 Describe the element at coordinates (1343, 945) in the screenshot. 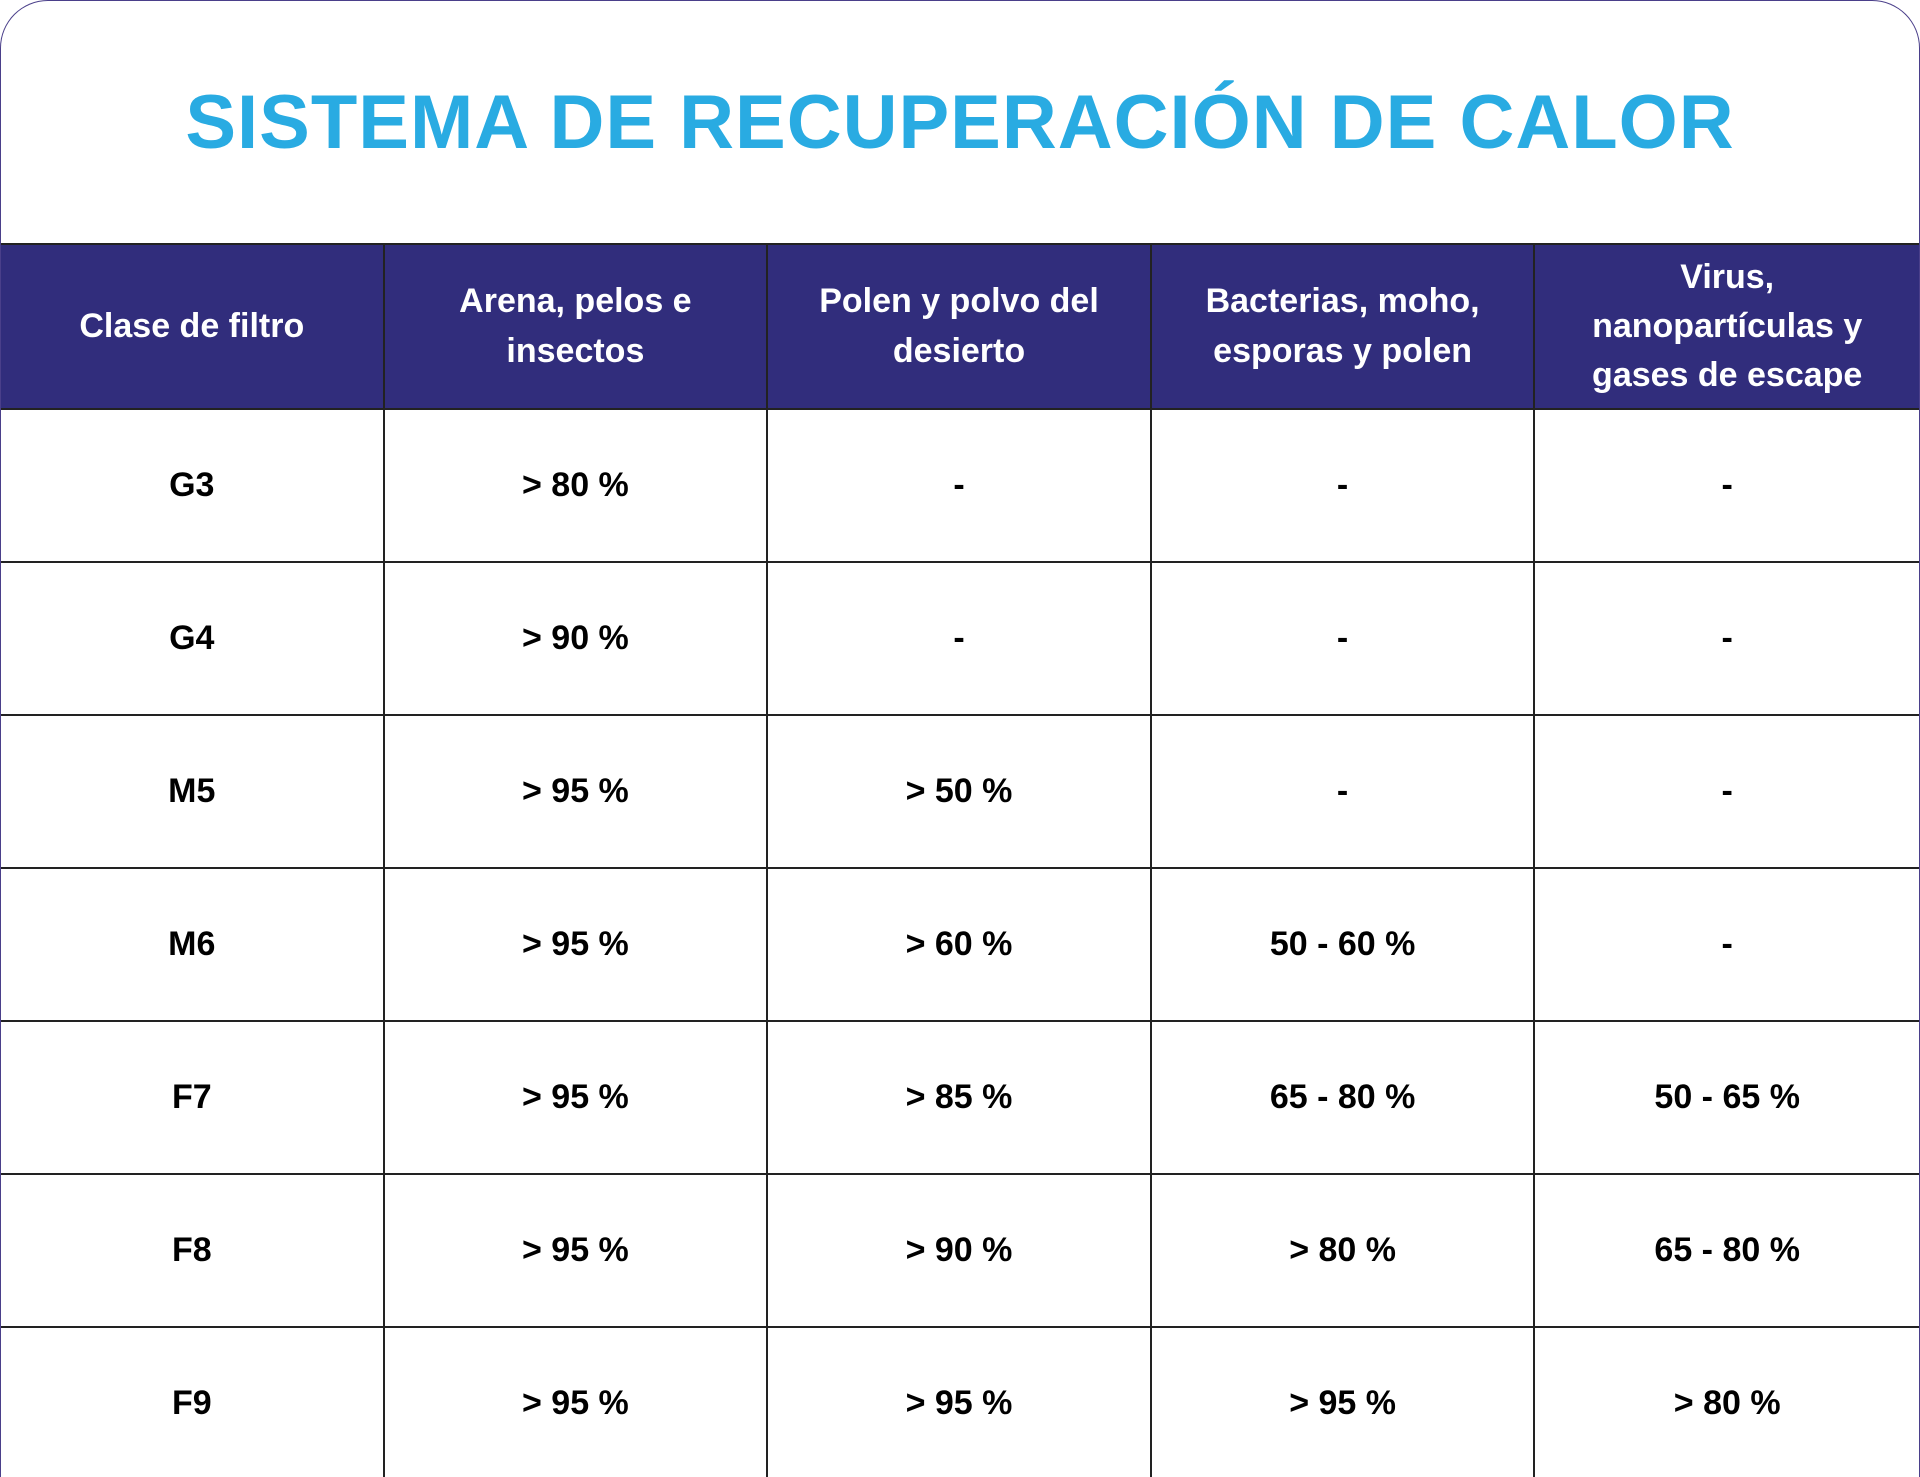

I see `table-cell: 50 - 60 %` at that location.